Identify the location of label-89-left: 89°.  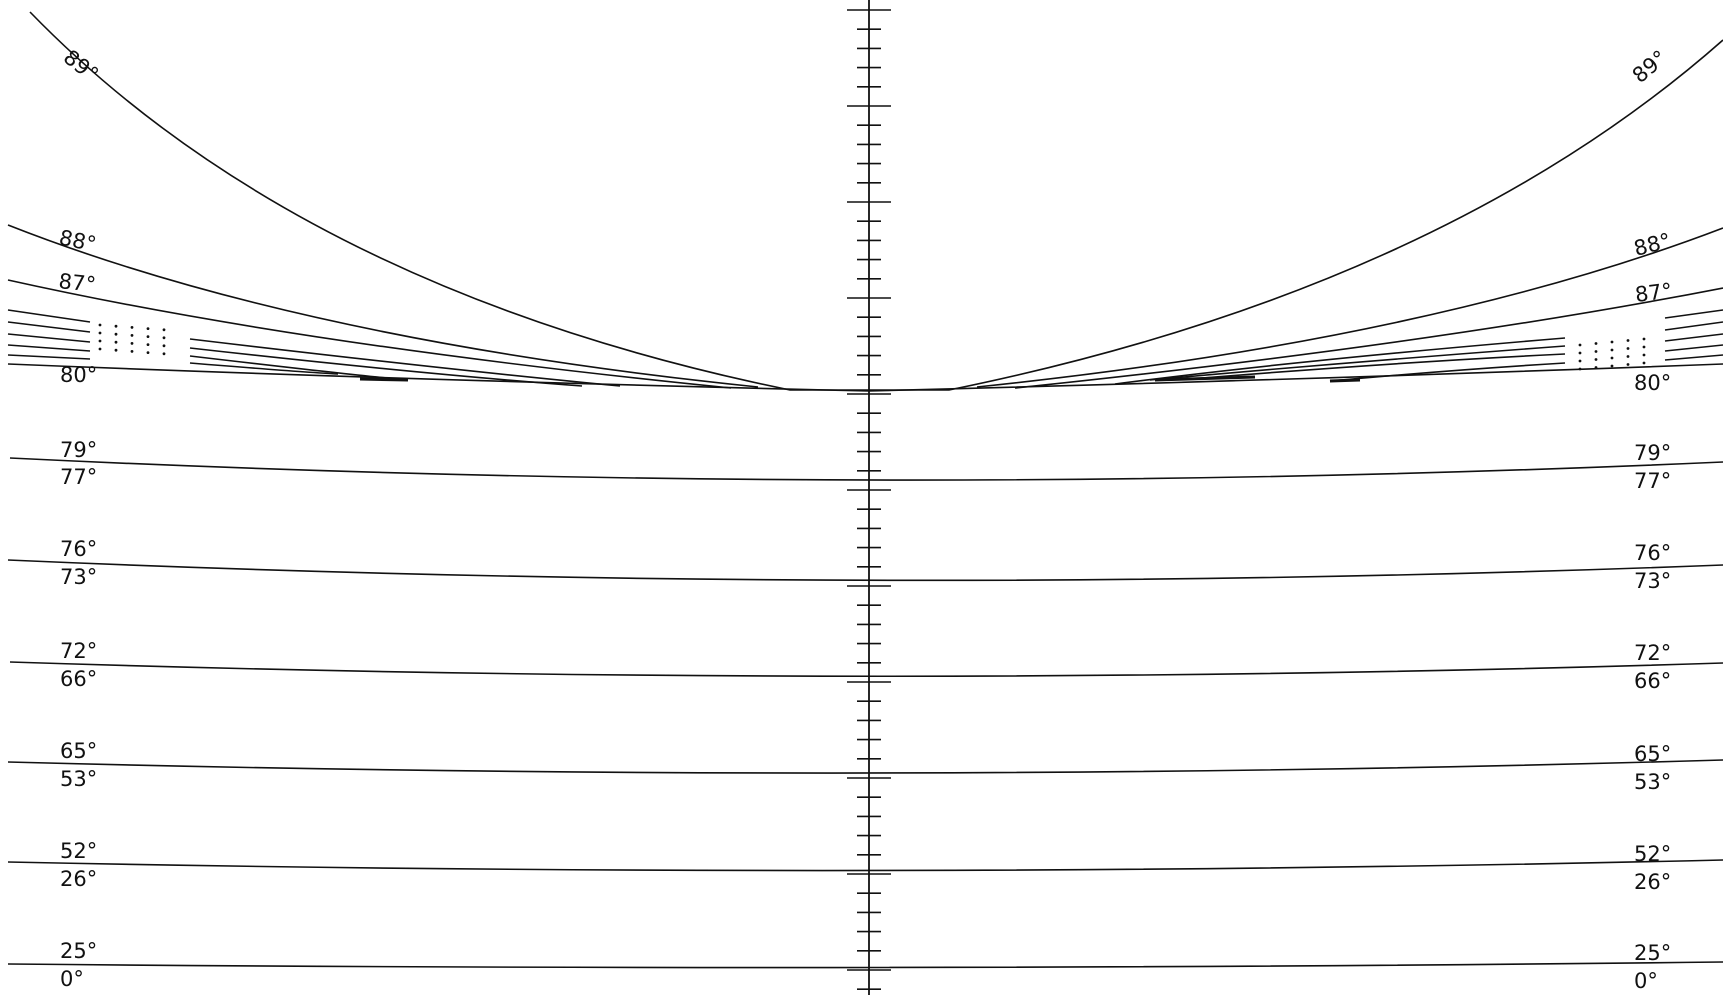
(81, 66).